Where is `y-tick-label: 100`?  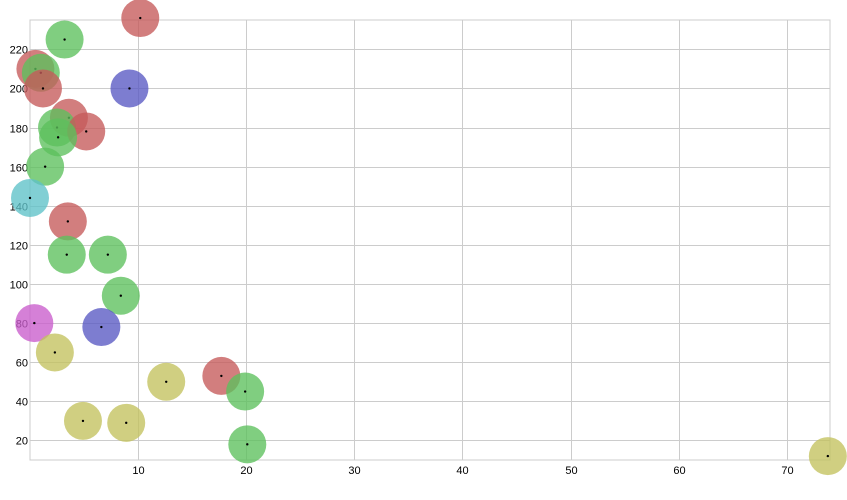 y-tick-label: 100 is located at coordinates (19, 286).